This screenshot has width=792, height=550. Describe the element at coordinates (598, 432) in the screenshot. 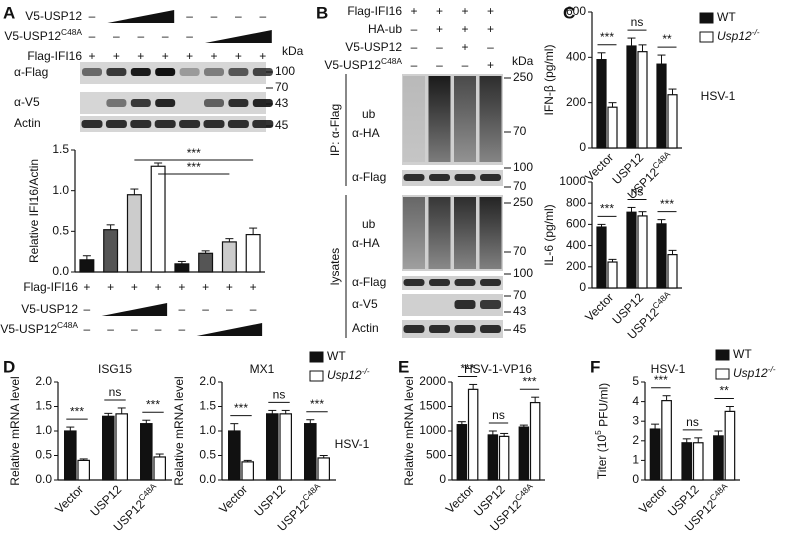

I see `y-axis-label-sup: 5` at that location.